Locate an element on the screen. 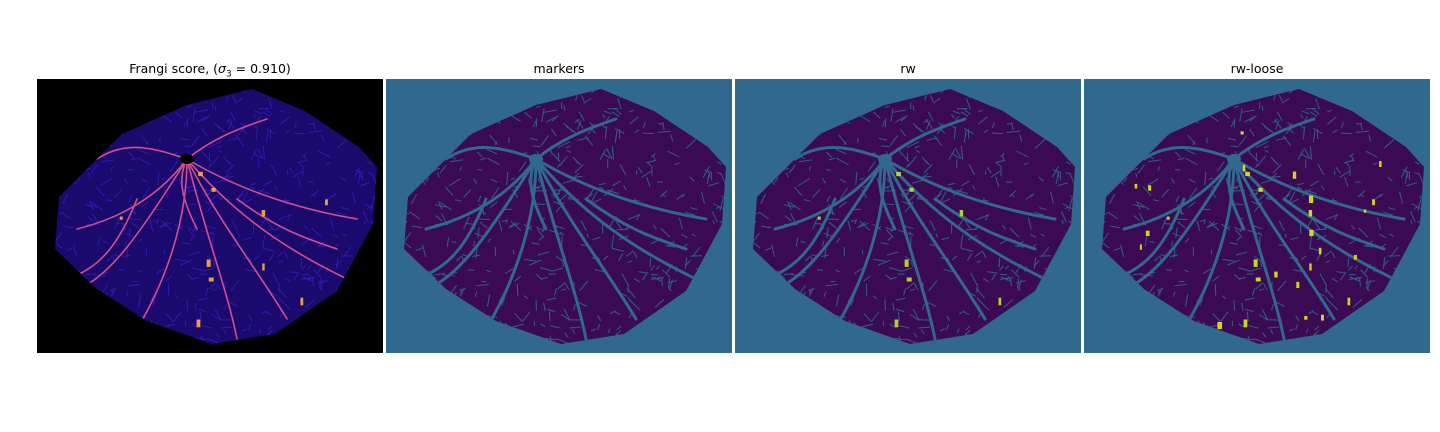 The width and height of the screenshot is (1440, 432). panel-title-frangi: Frangi score, (σ3 = 0.910) is located at coordinates (210, 70).